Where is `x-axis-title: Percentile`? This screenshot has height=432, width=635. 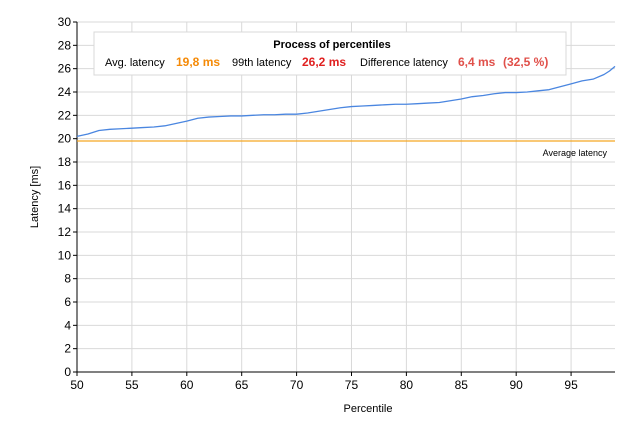
x-axis-title: Percentile is located at coordinates (368, 409).